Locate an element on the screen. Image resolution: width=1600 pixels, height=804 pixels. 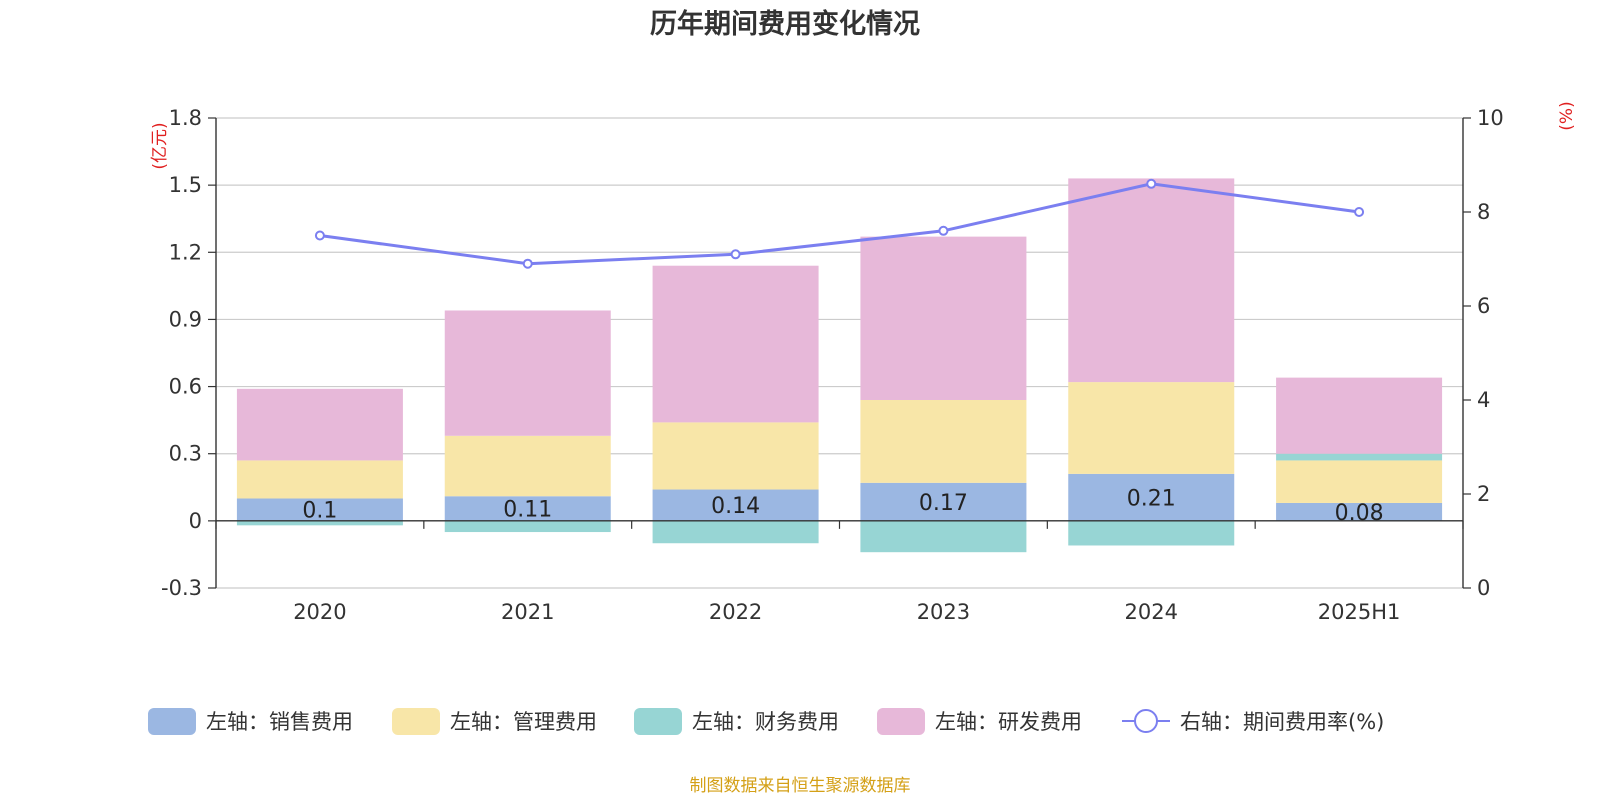
x-tick-label: 2023 is located at coordinates (943, 612).